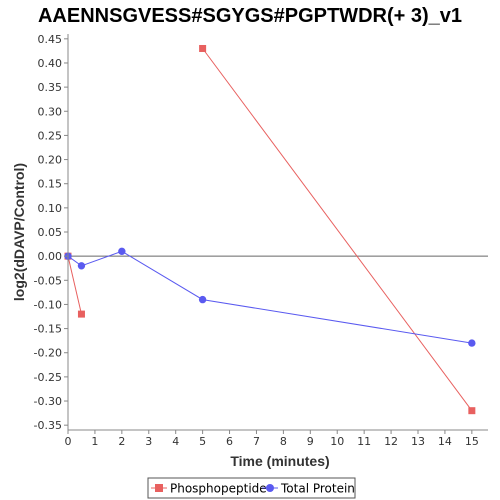  What do you see at coordinates (48, 401) in the screenshot?
I see `y-tick-label: -0.30` at bounding box center [48, 401].